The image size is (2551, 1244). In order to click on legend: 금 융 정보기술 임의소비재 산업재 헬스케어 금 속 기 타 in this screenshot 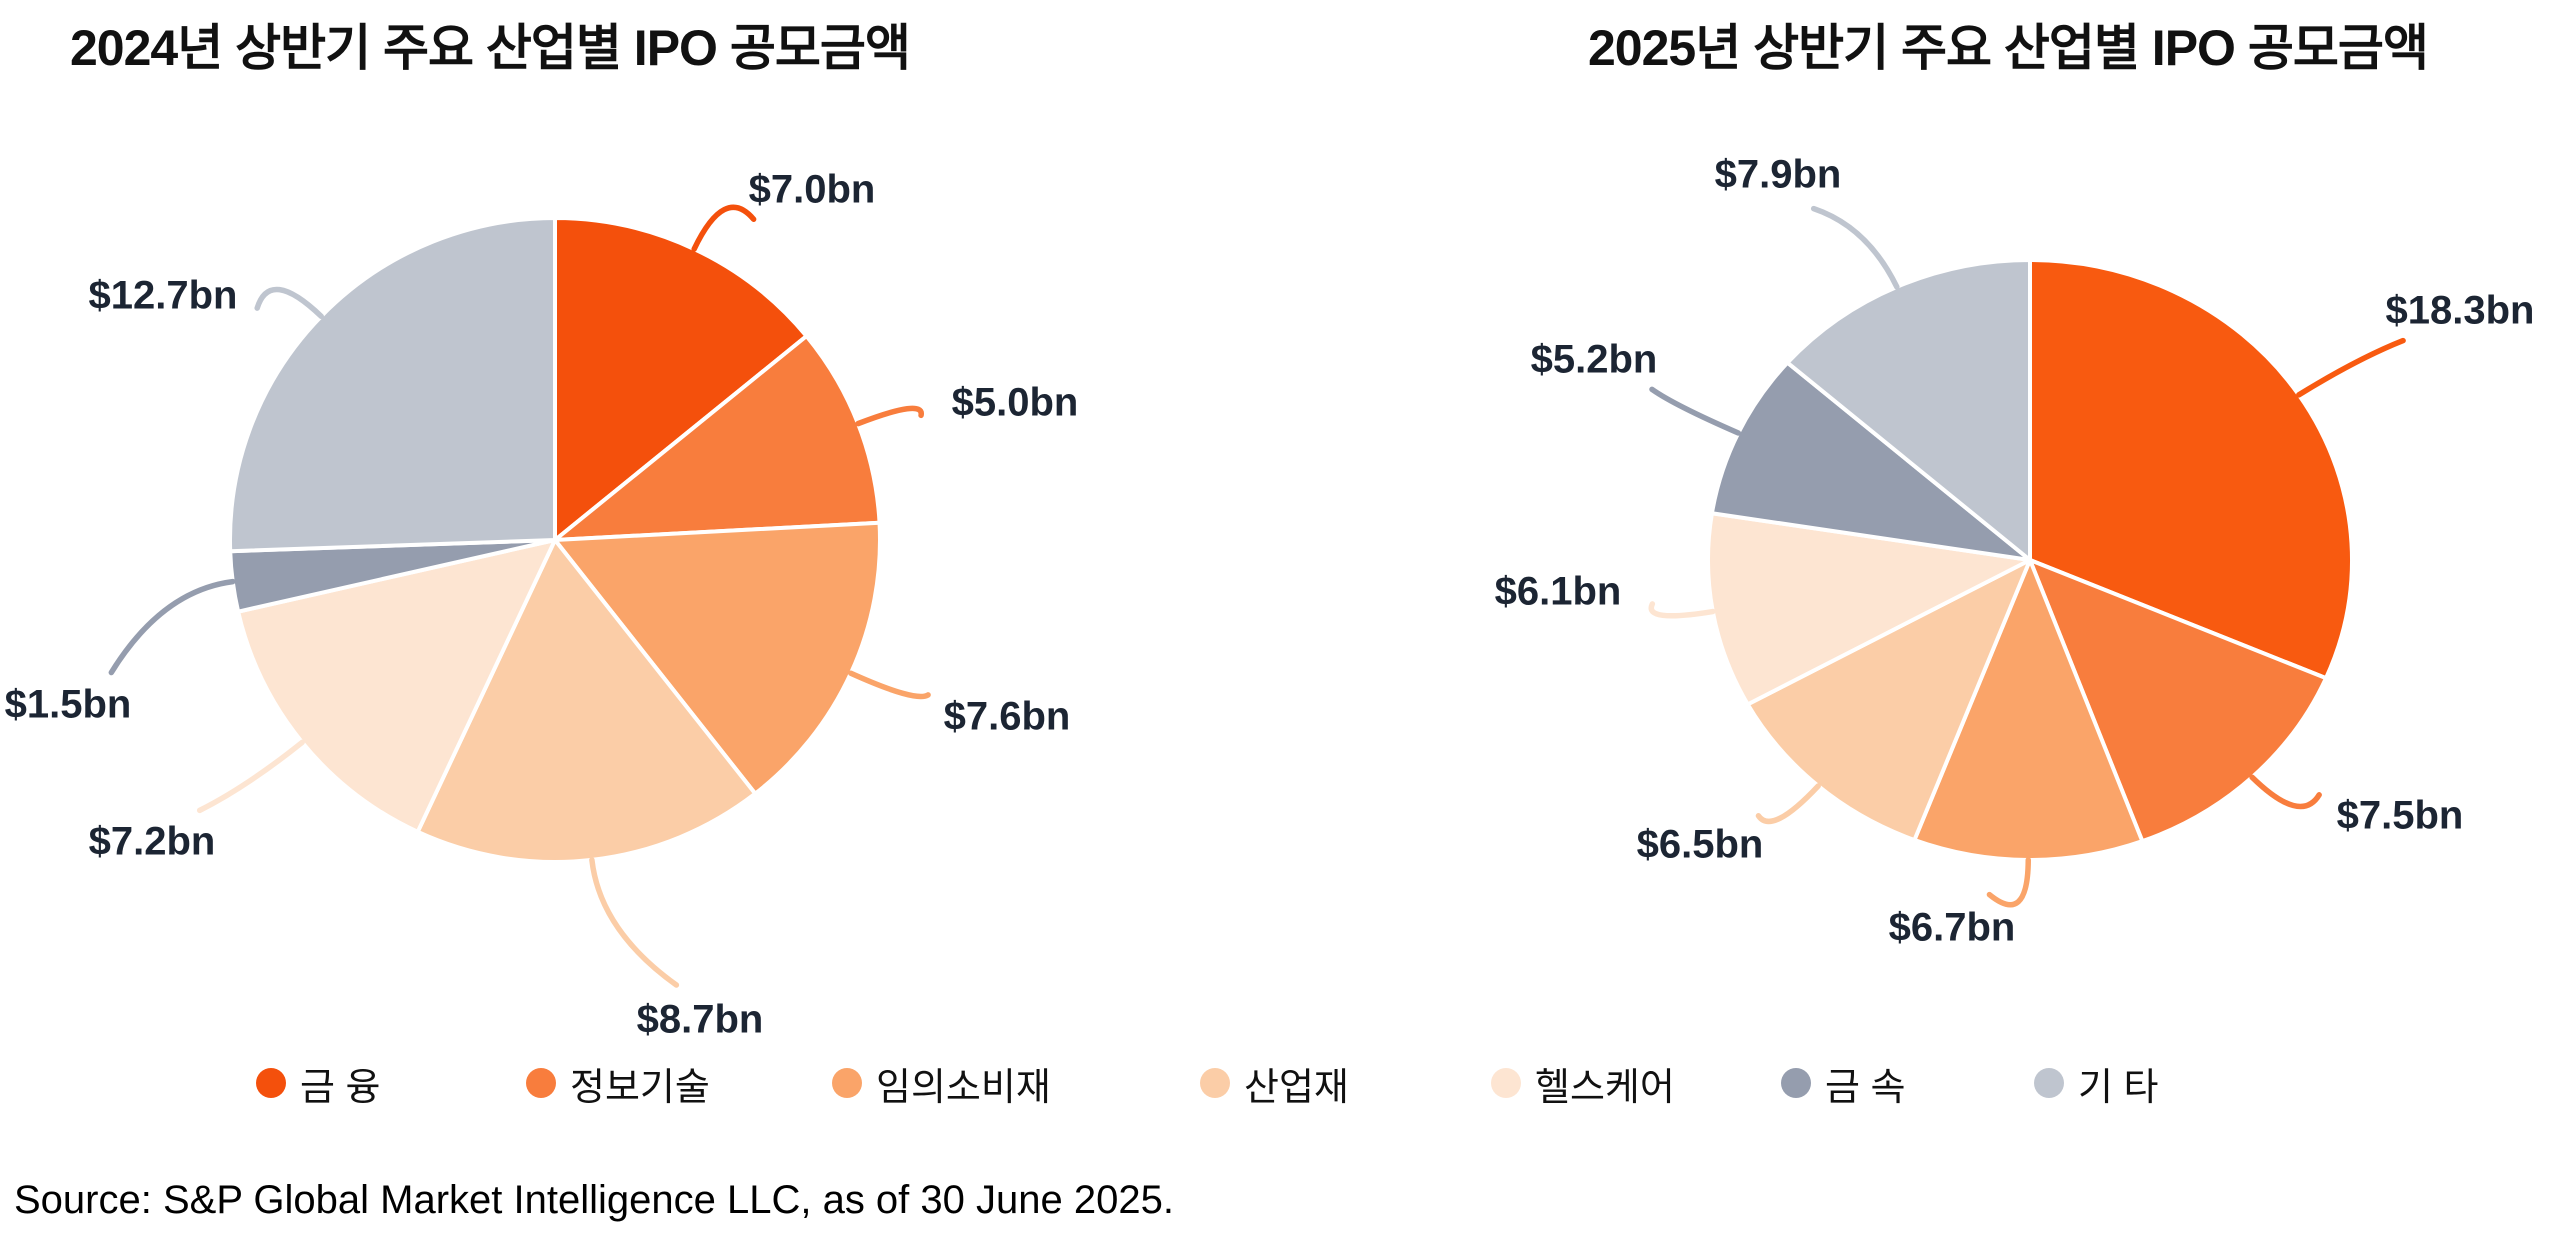, I will do `click(1275, 1083)`.